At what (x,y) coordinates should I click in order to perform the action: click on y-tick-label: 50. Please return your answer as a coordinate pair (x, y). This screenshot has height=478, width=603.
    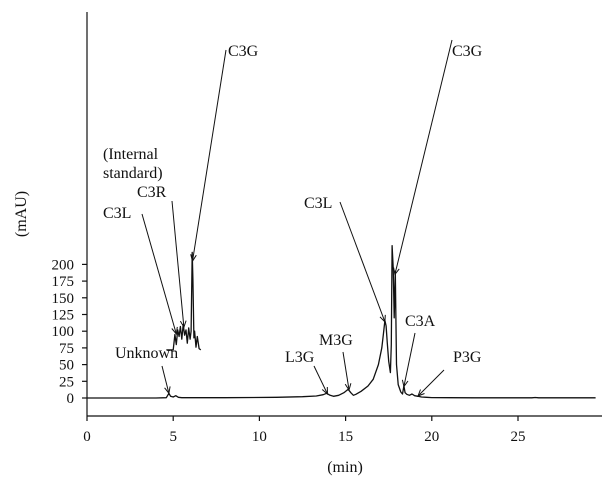
    Looking at the image, I should click on (66, 366).